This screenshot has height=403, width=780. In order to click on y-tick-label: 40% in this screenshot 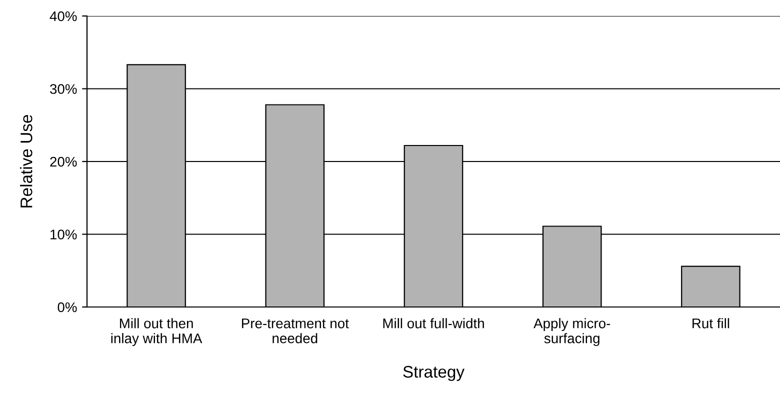, I will do `click(63, 16)`.